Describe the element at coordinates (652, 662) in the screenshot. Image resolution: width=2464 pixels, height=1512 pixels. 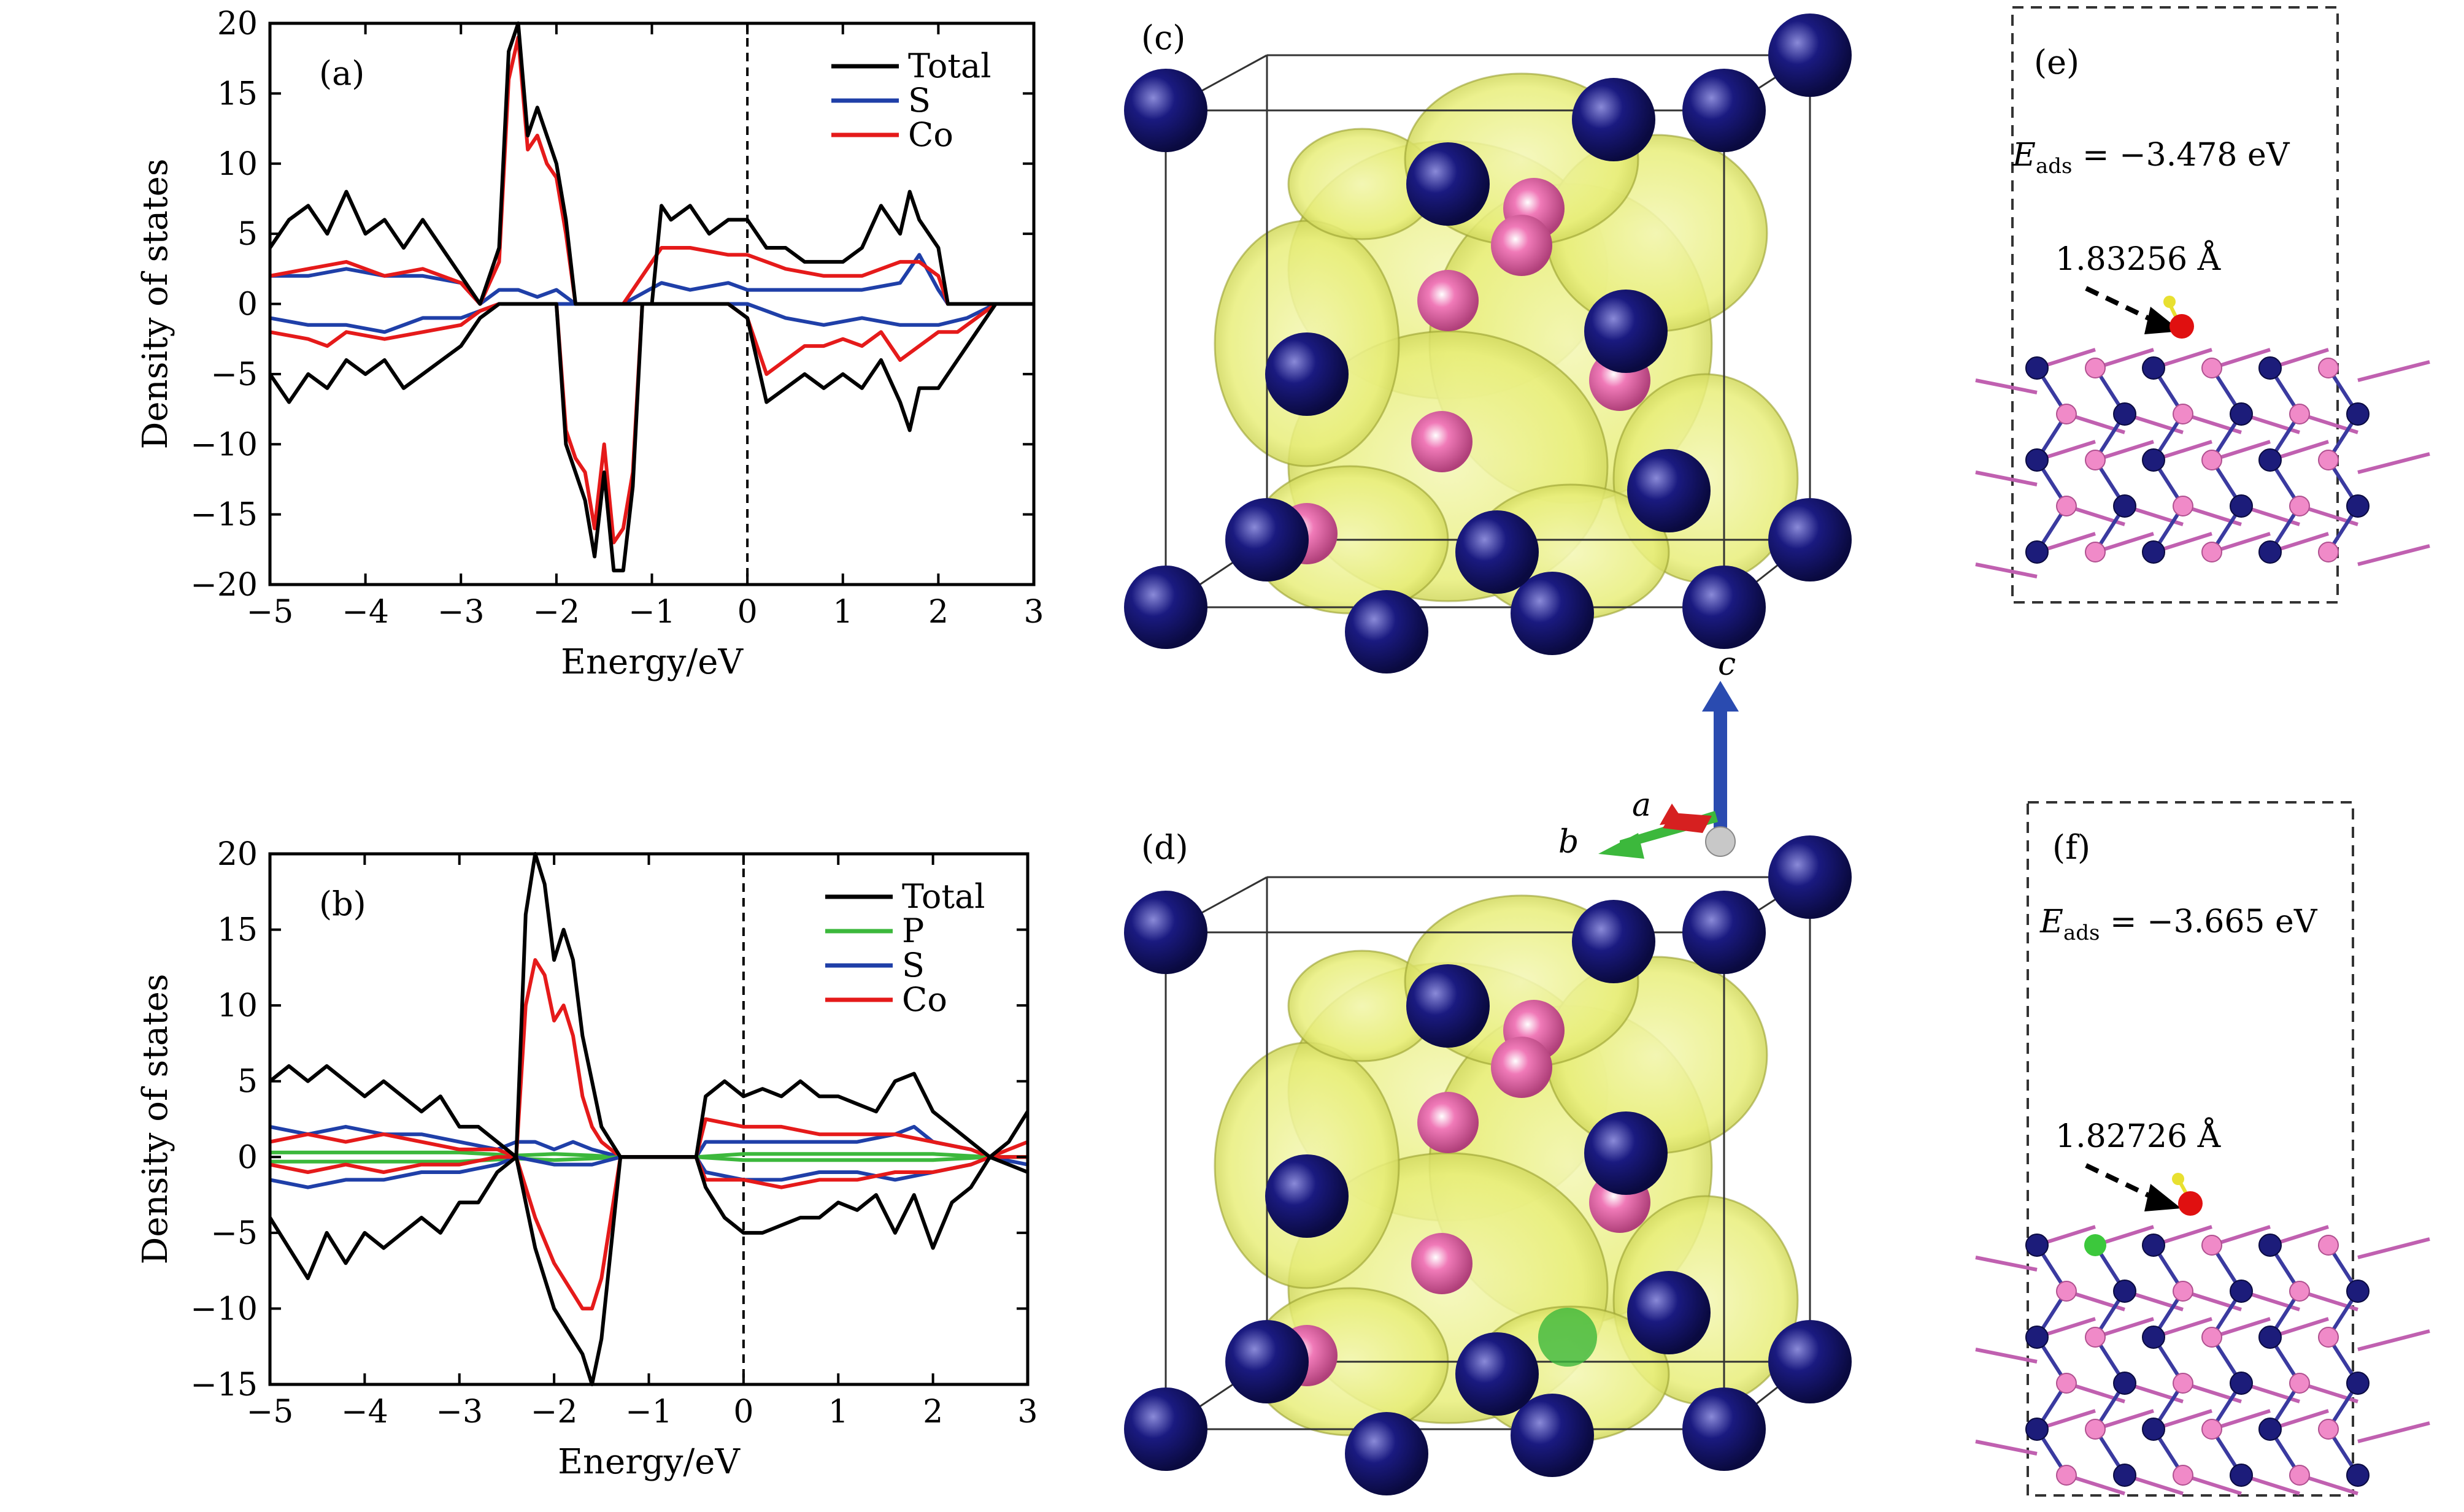
I see `x-axis-title: Energy/eV` at that location.